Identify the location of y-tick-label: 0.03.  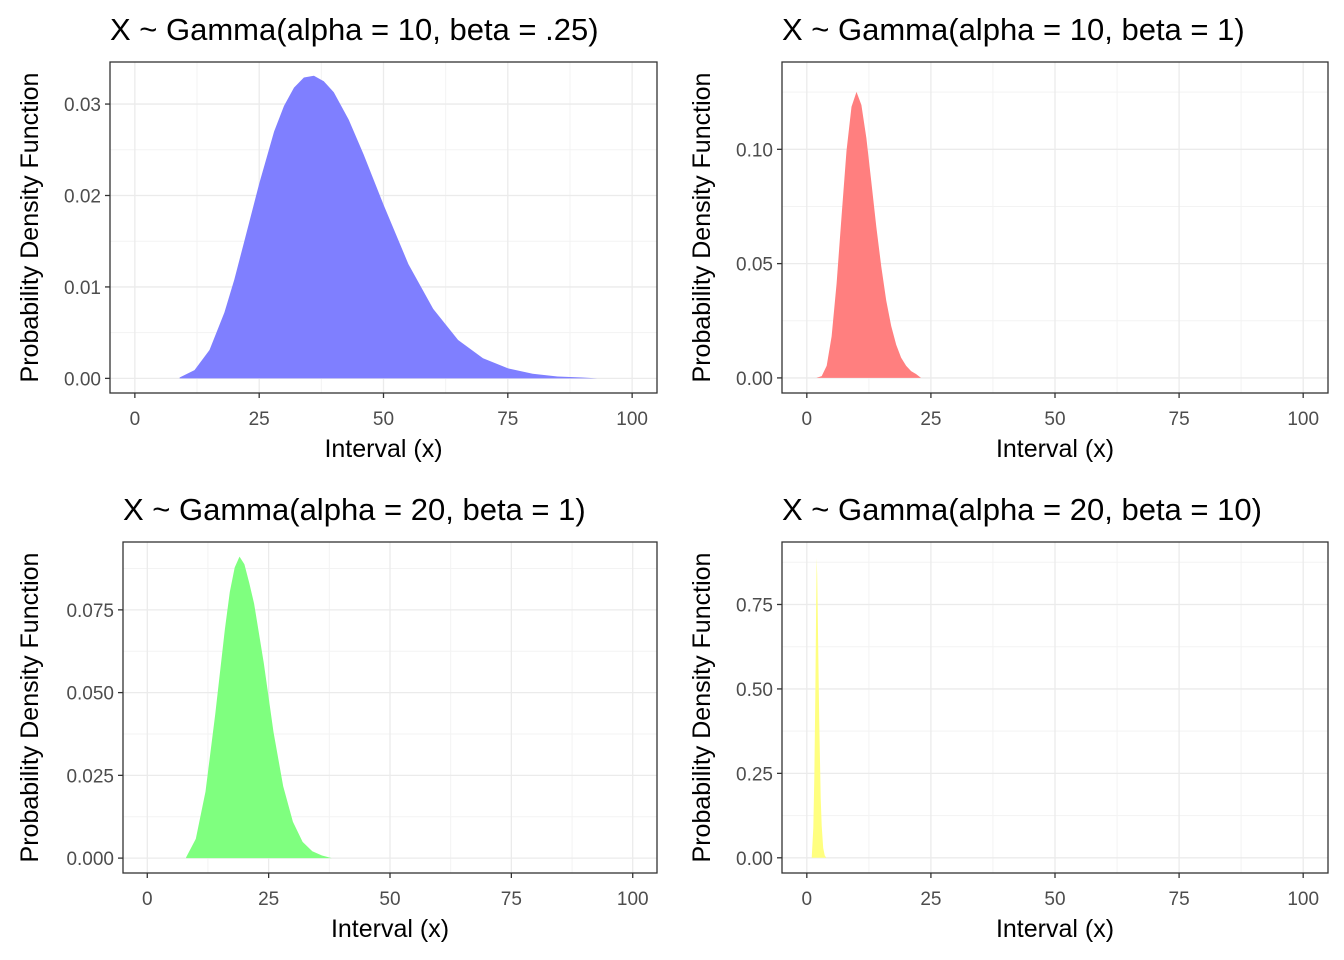
(82, 105).